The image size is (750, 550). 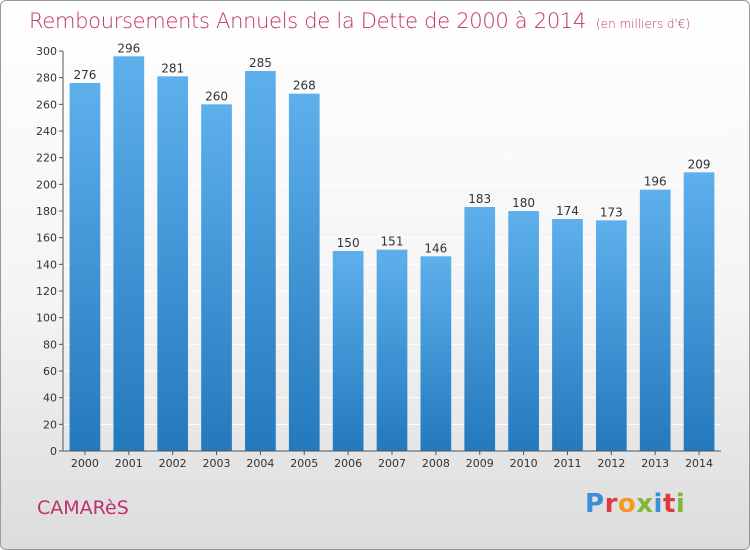 What do you see at coordinates (46, 184) in the screenshot?
I see `y-tick-label: 200` at bounding box center [46, 184].